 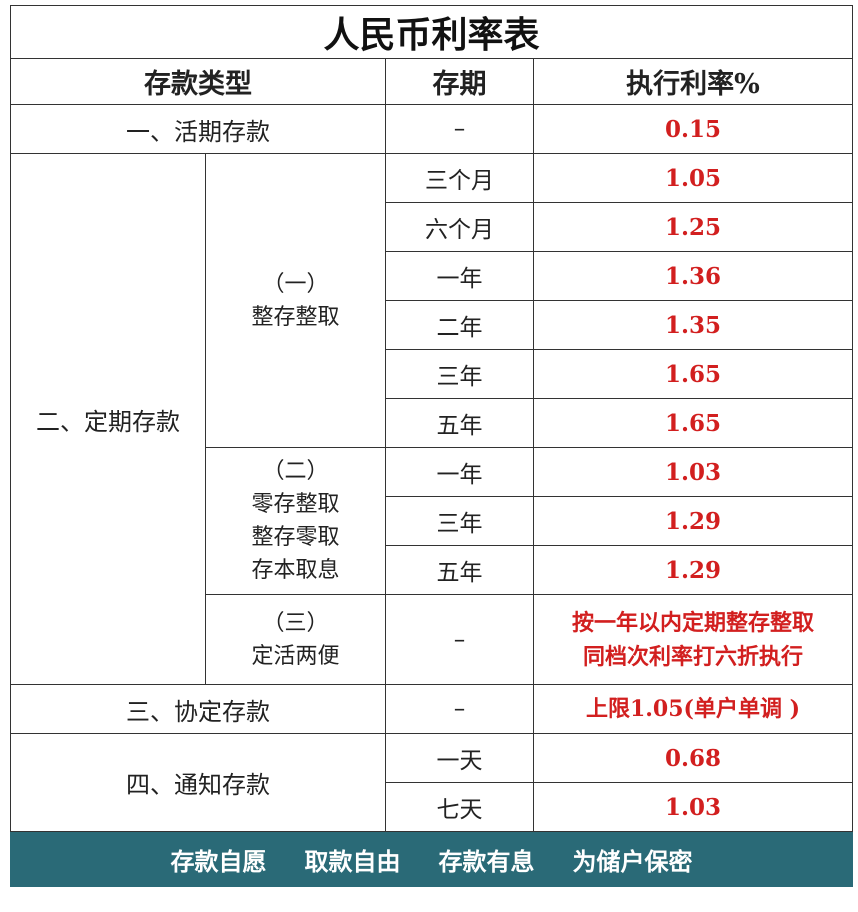 I want to click on rate-cell: 0.68, so click(x=693, y=758).